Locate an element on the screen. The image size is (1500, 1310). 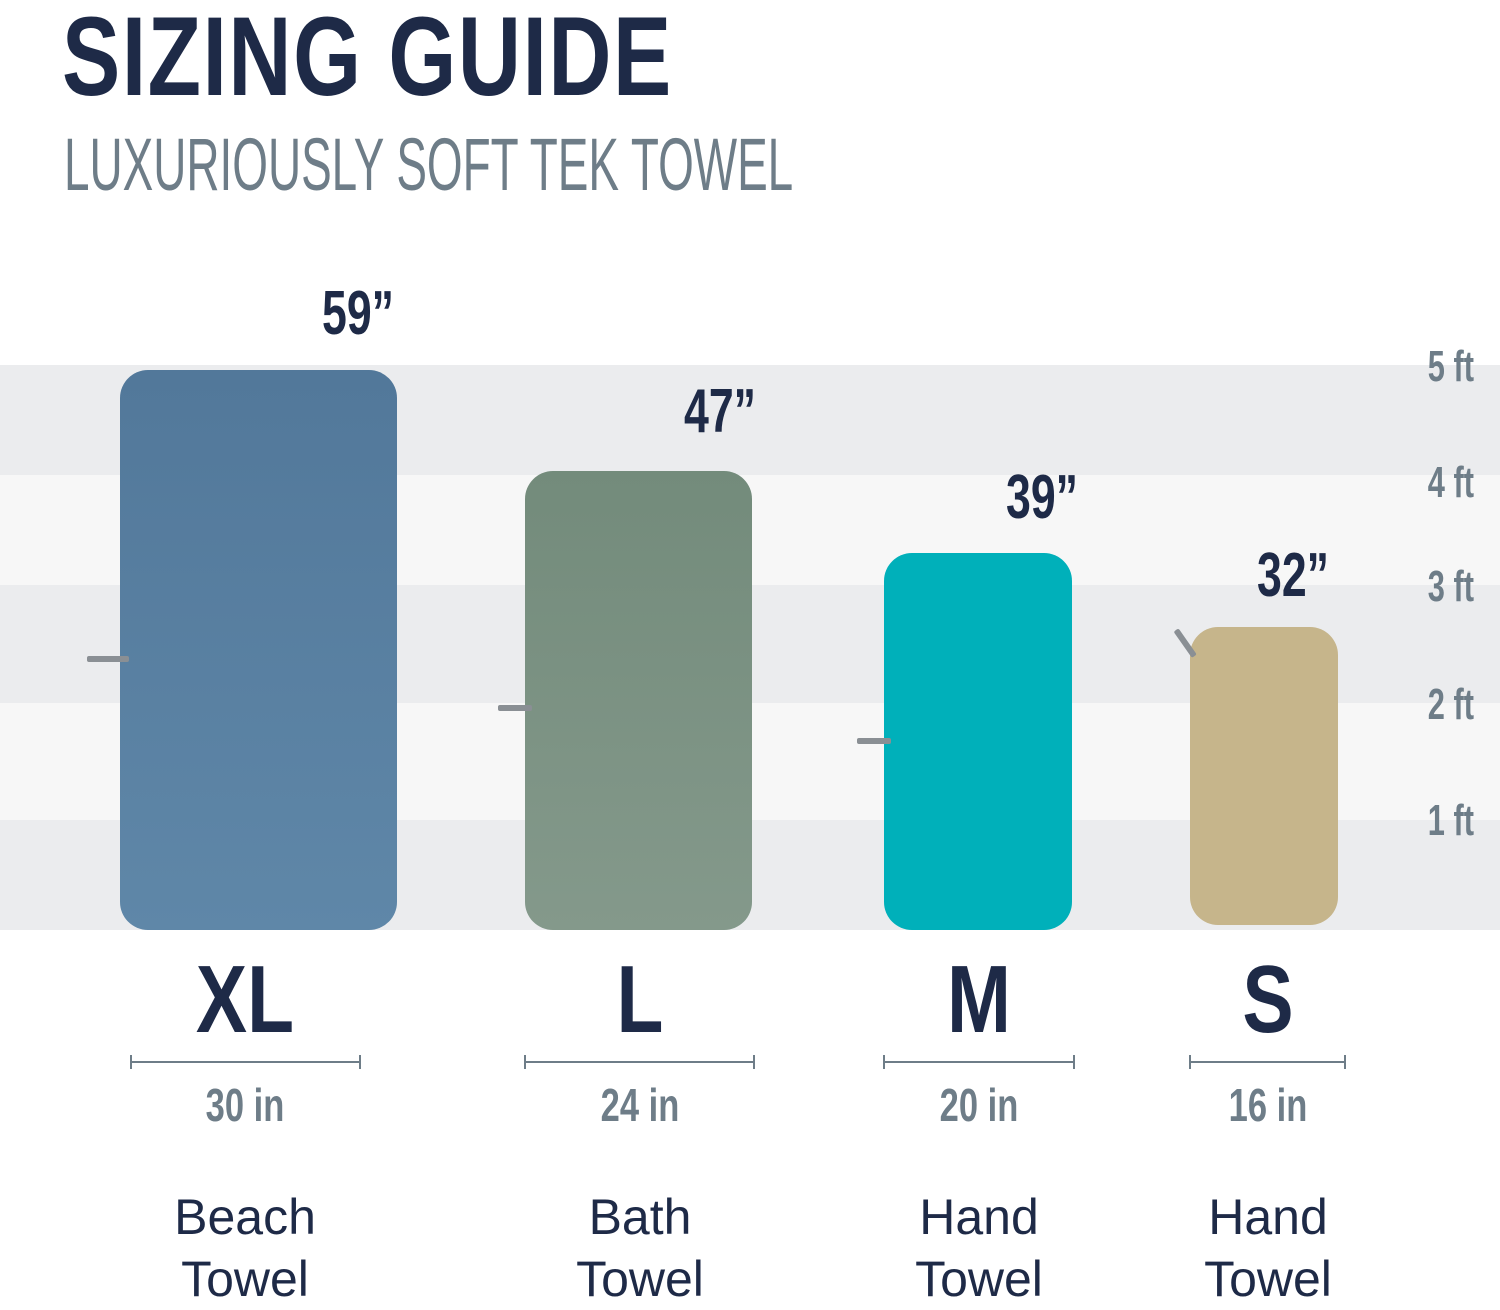
size-label-l: L is located at coordinates (640, 999).